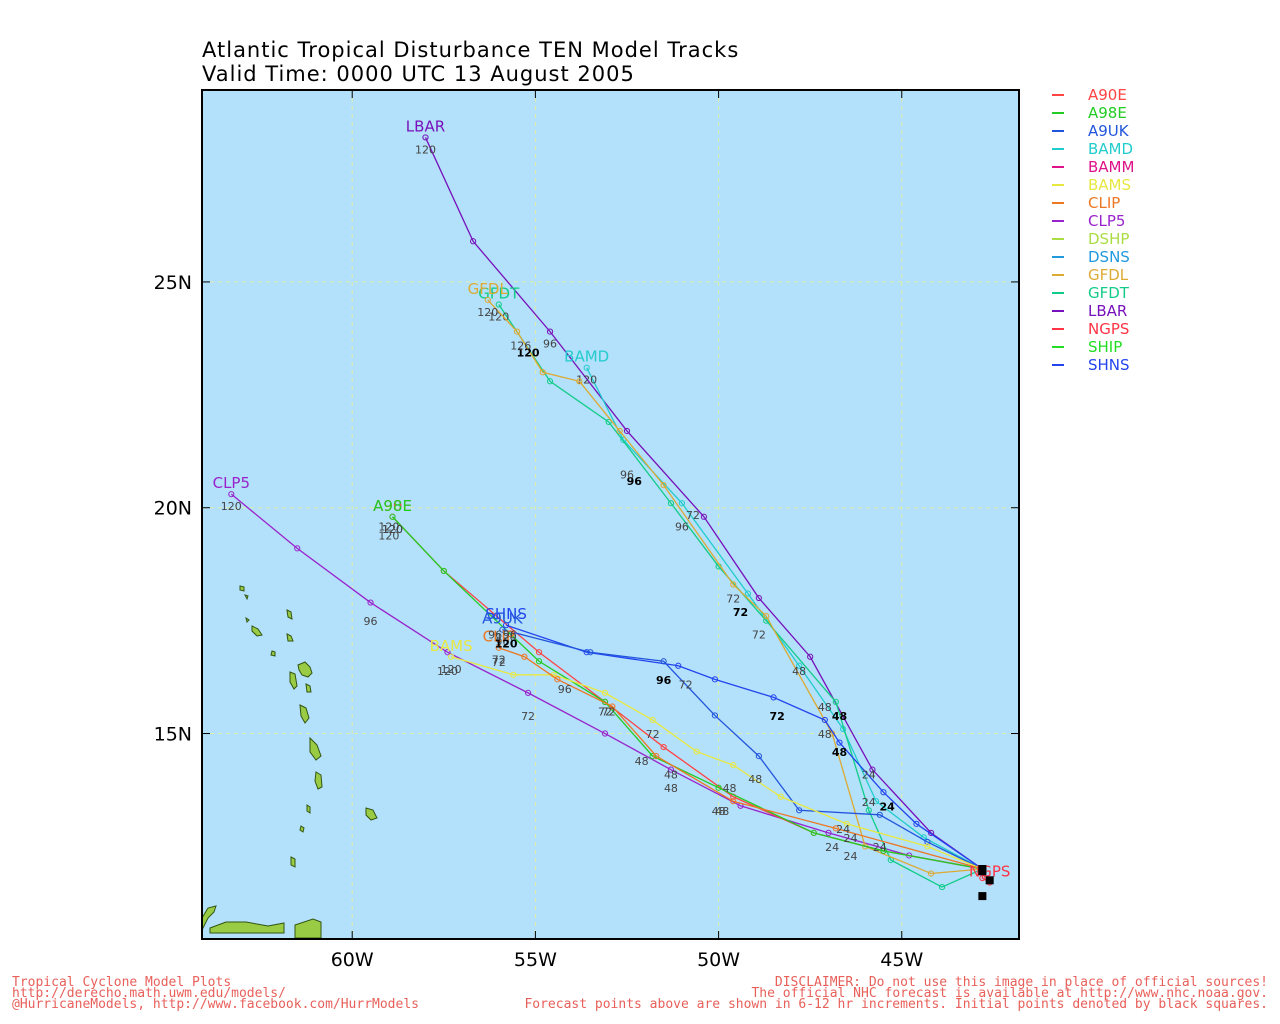 The height and width of the screenshot is (1024, 1280). Describe the element at coordinates (1109, 329) in the screenshot. I see `legend-label: NGPS` at that location.